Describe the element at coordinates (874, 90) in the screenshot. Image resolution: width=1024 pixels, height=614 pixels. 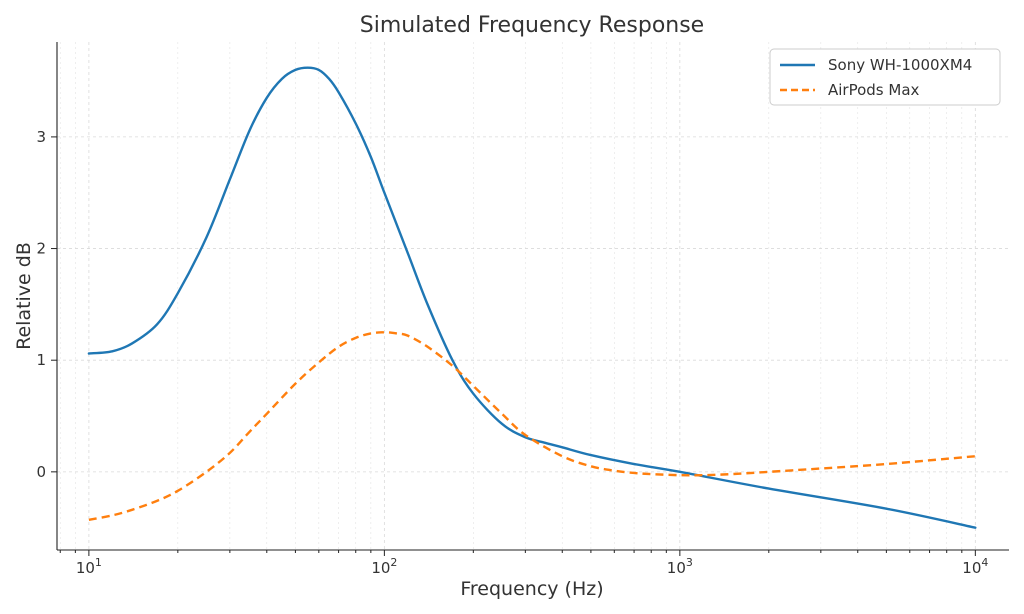
I see `legend-label-airpods: AirPods Max` at that location.